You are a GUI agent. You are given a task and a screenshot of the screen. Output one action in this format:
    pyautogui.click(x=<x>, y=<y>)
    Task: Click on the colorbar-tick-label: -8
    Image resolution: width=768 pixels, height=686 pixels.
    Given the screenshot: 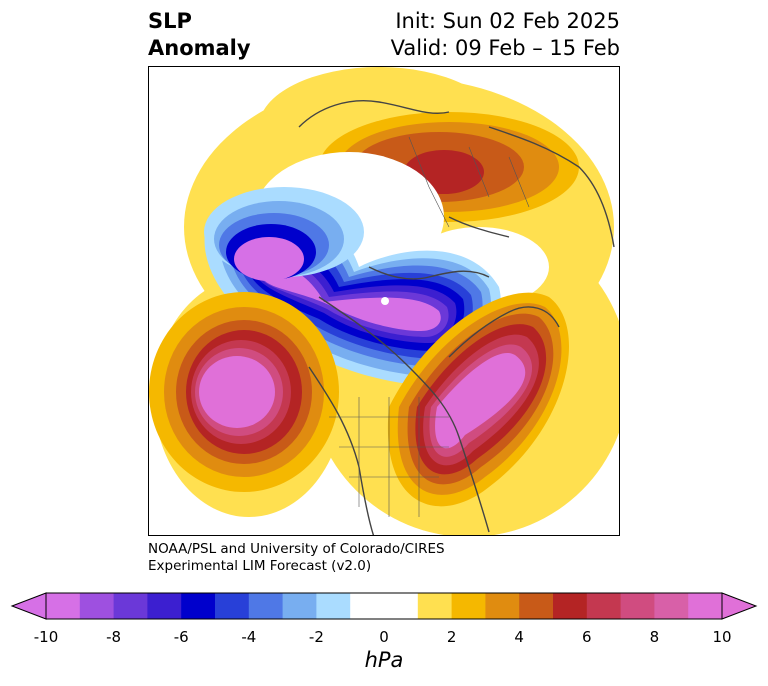 What is the action you would take?
    pyautogui.click(x=114, y=637)
    